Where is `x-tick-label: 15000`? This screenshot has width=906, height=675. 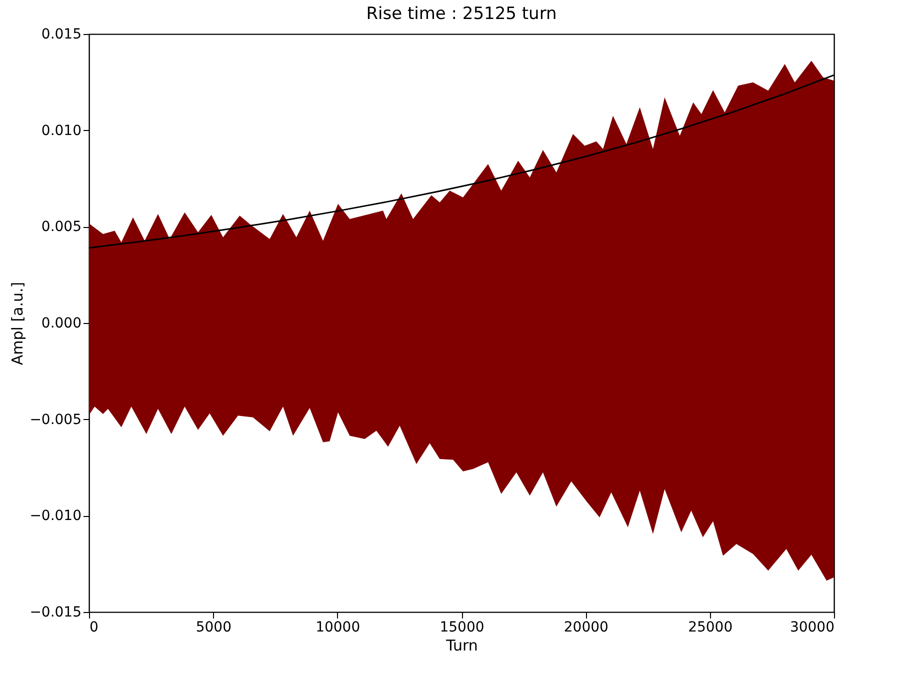
x-tick-label: 15000 is located at coordinates (462, 628).